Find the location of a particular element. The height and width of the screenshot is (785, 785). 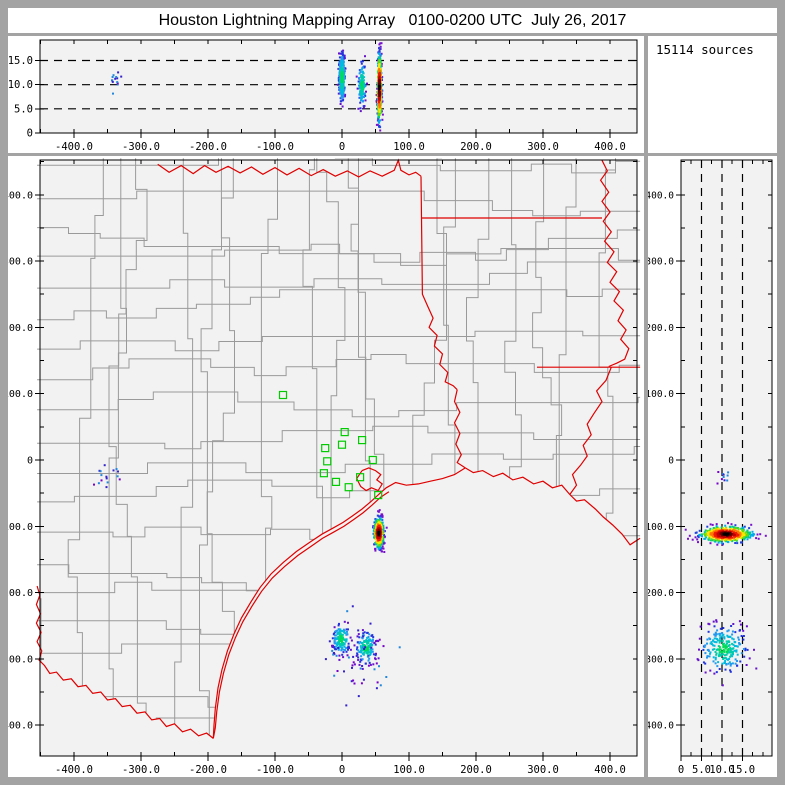

y-tick-label: 15.0 is located at coordinates (20, 61).